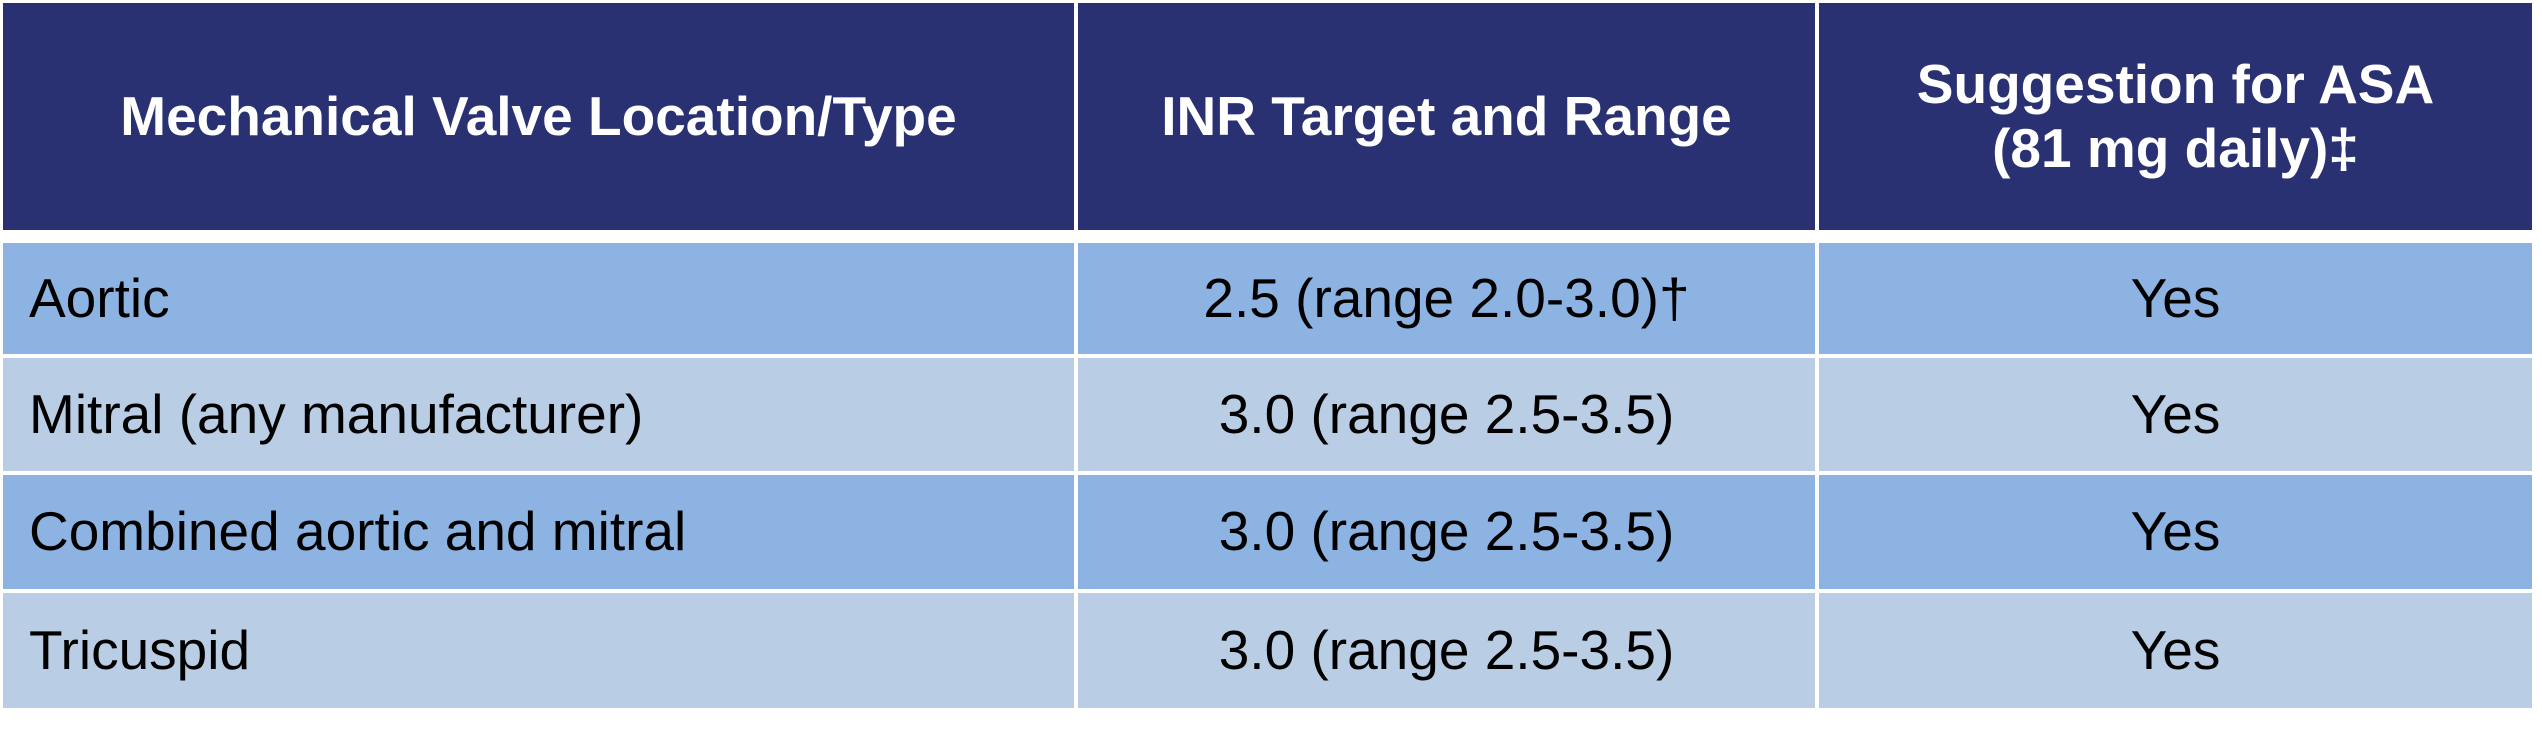 The height and width of the screenshot is (742, 2542). I want to click on header-cell: Suggestion for ASA (81 mg daily)‡, so click(2175, 116).